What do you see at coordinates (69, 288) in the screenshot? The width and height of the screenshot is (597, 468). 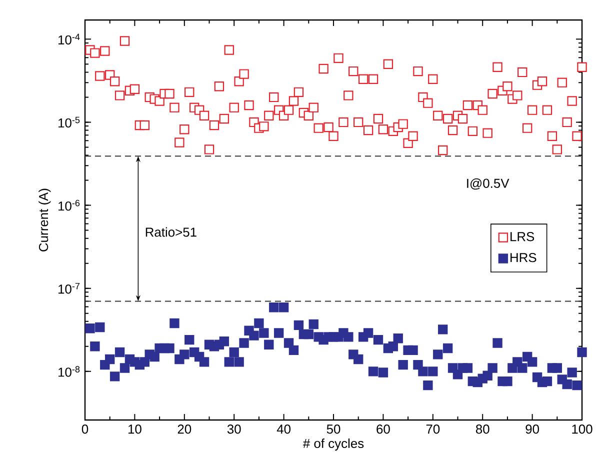 I see `y-tick-label: 10$^{-7}$` at bounding box center [69, 288].